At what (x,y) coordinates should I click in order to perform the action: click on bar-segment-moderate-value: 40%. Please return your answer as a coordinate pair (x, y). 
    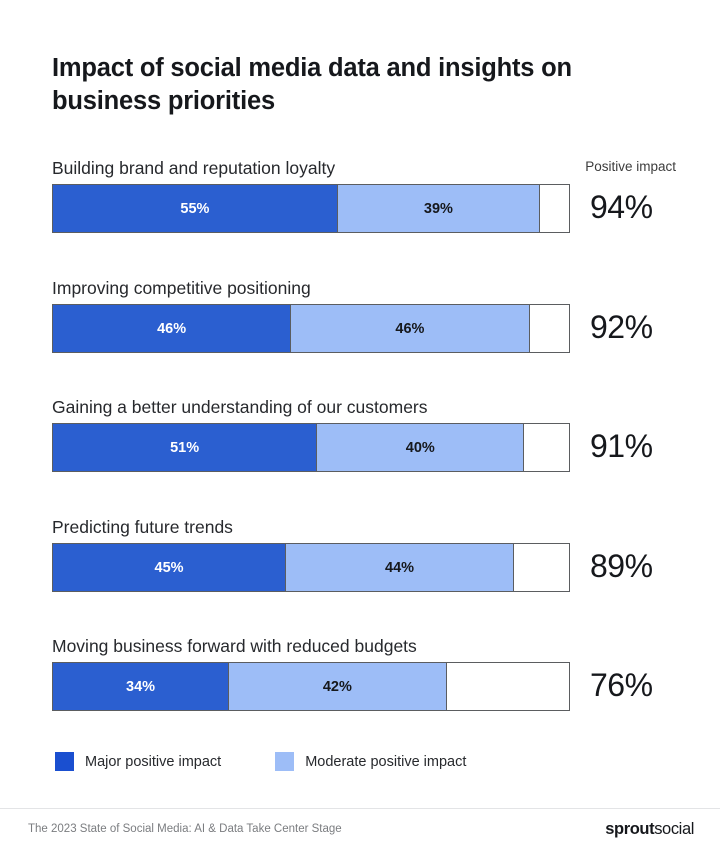
    Looking at the image, I should click on (420, 447).